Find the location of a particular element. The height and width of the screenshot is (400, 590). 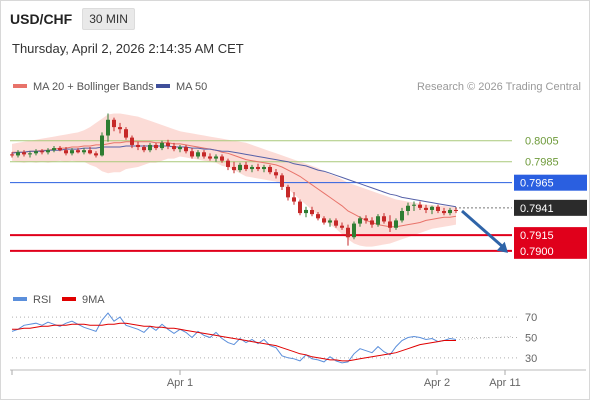

legend-rsi: RSI is located at coordinates (42, 300).